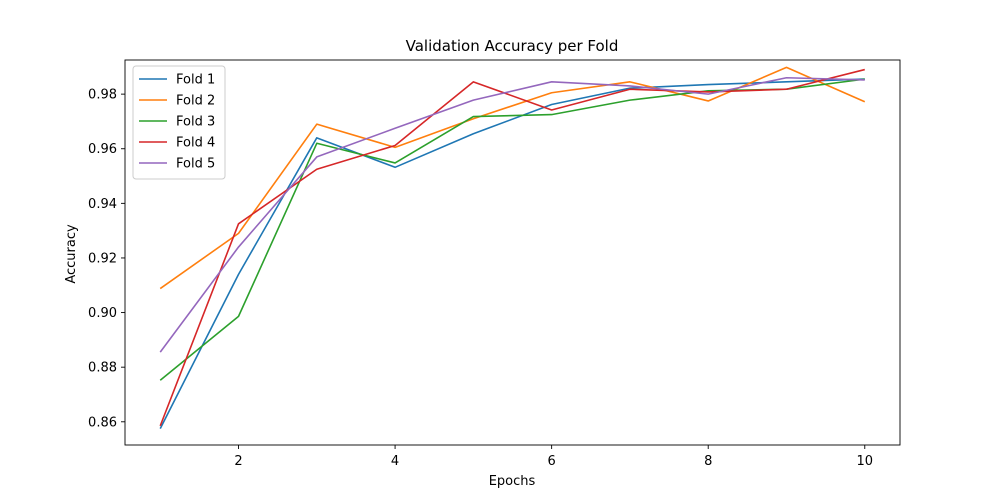 This screenshot has height=500, width=1000. What do you see at coordinates (864, 461) in the screenshot?
I see `x-tick-label: 10` at bounding box center [864, 461].